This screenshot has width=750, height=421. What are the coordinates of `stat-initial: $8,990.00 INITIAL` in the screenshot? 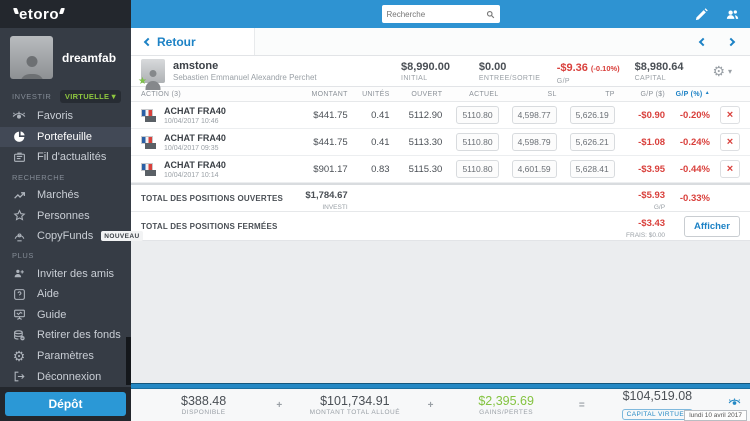 It's located at (440, 71).